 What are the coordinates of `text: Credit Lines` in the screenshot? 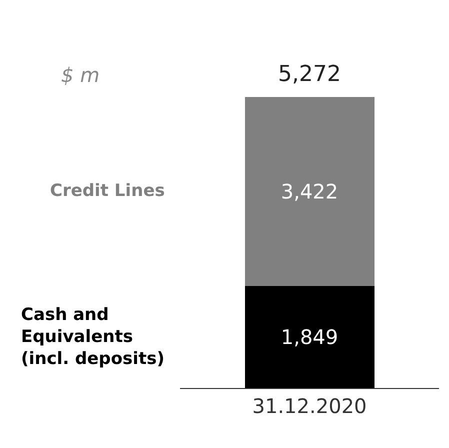 It's located at (107, 191).